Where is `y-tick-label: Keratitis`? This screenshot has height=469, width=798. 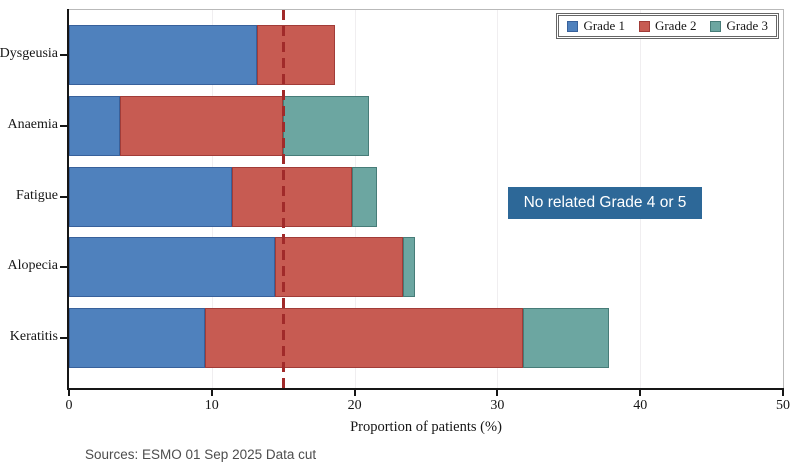 y-tick-label: Keratitis is located at coordinates (33, 336).